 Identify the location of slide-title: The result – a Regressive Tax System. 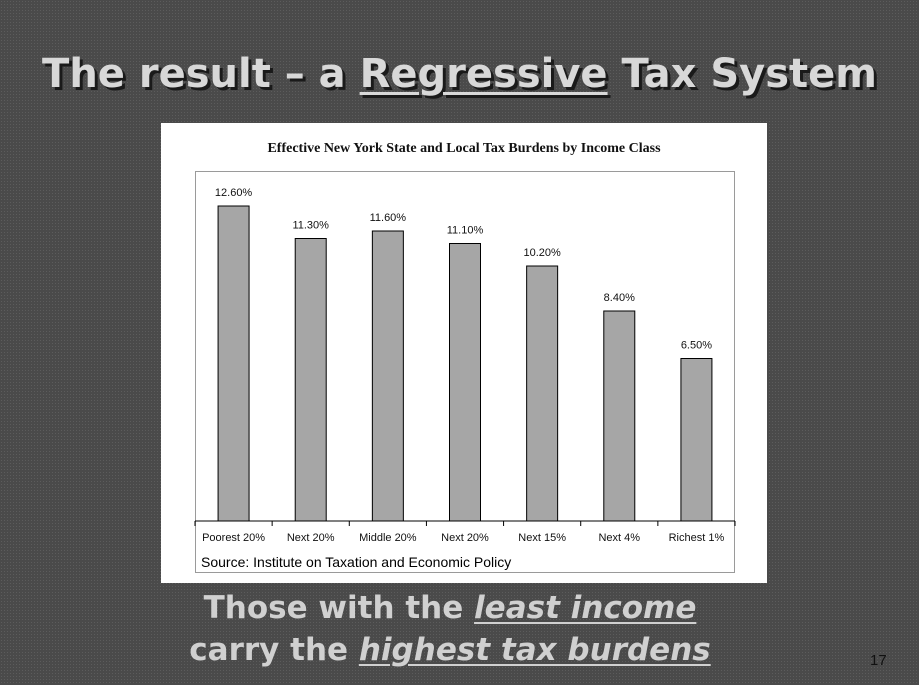
(459, 74).